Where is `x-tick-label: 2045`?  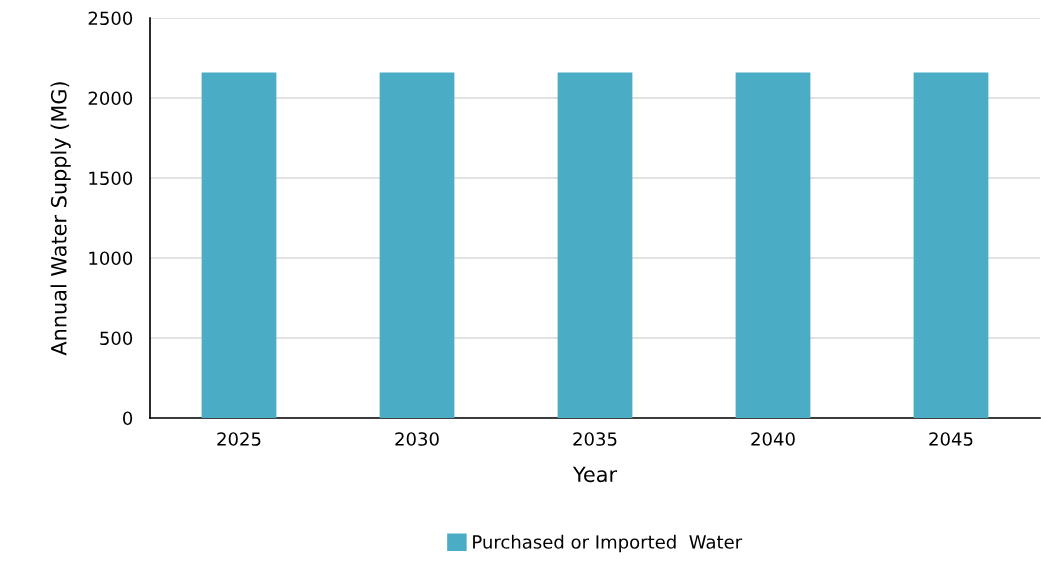
x-tick-label: 2045 is located at coordinates (951, 439).